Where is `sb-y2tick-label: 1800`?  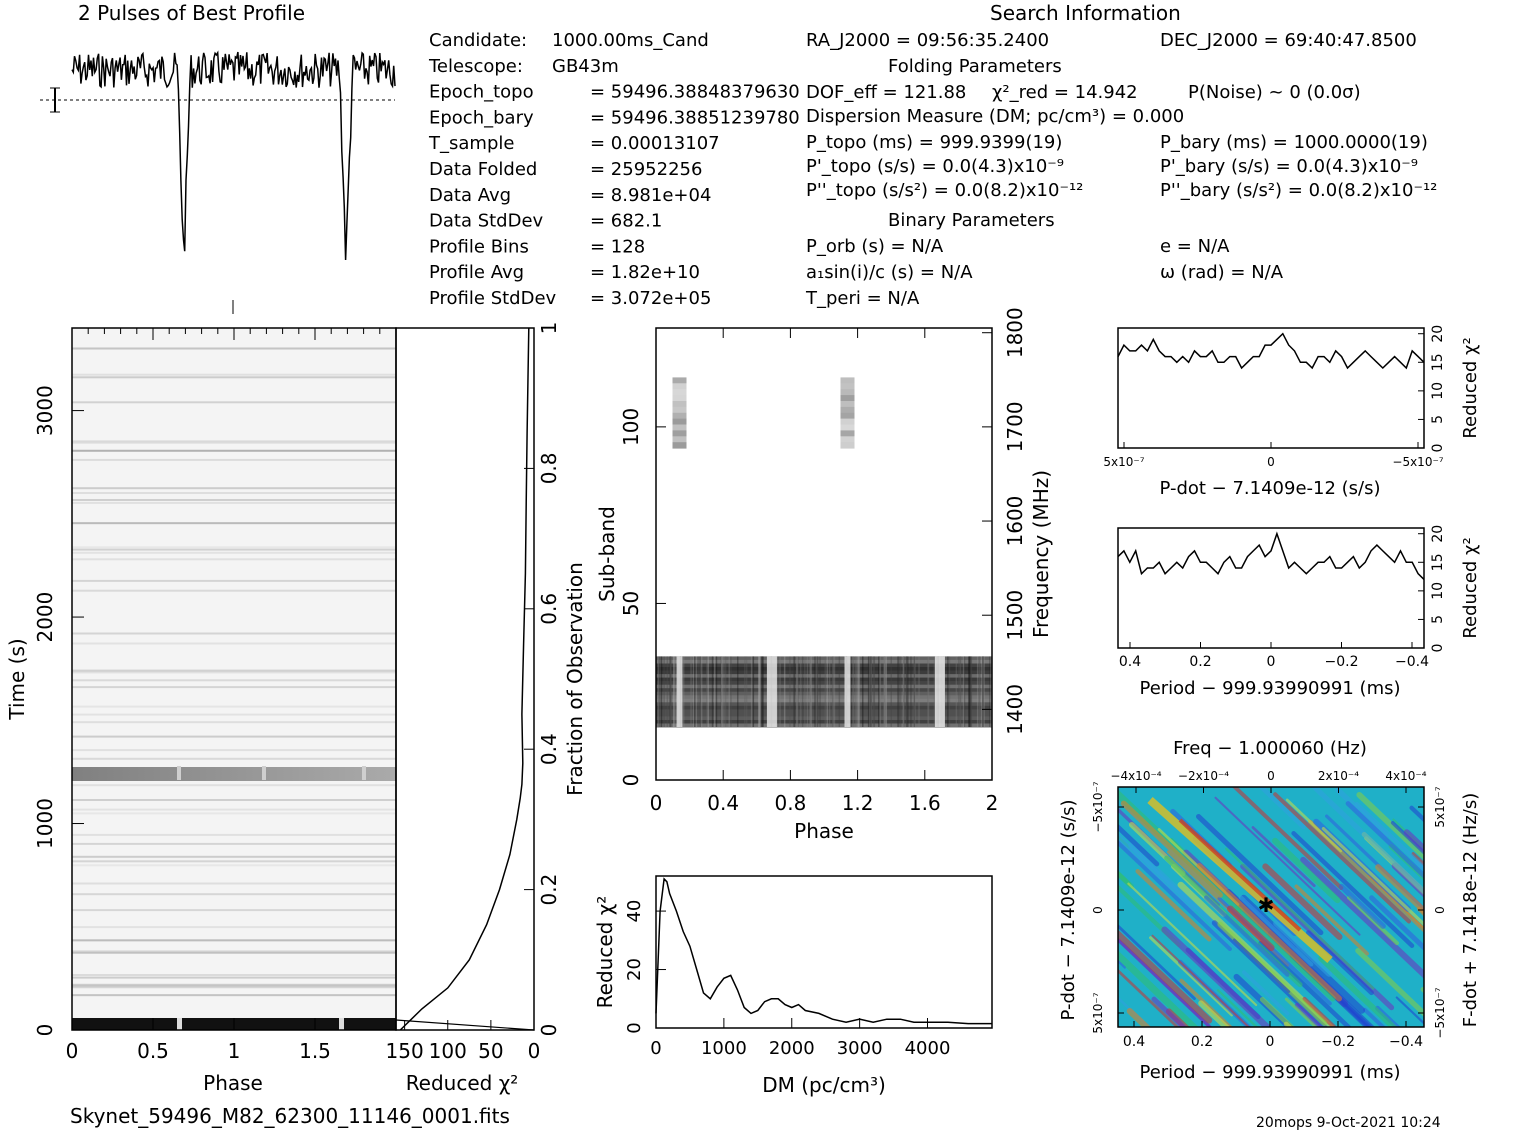
sb-y2tick-label: 1800 is located at coordinates (1015, 332).